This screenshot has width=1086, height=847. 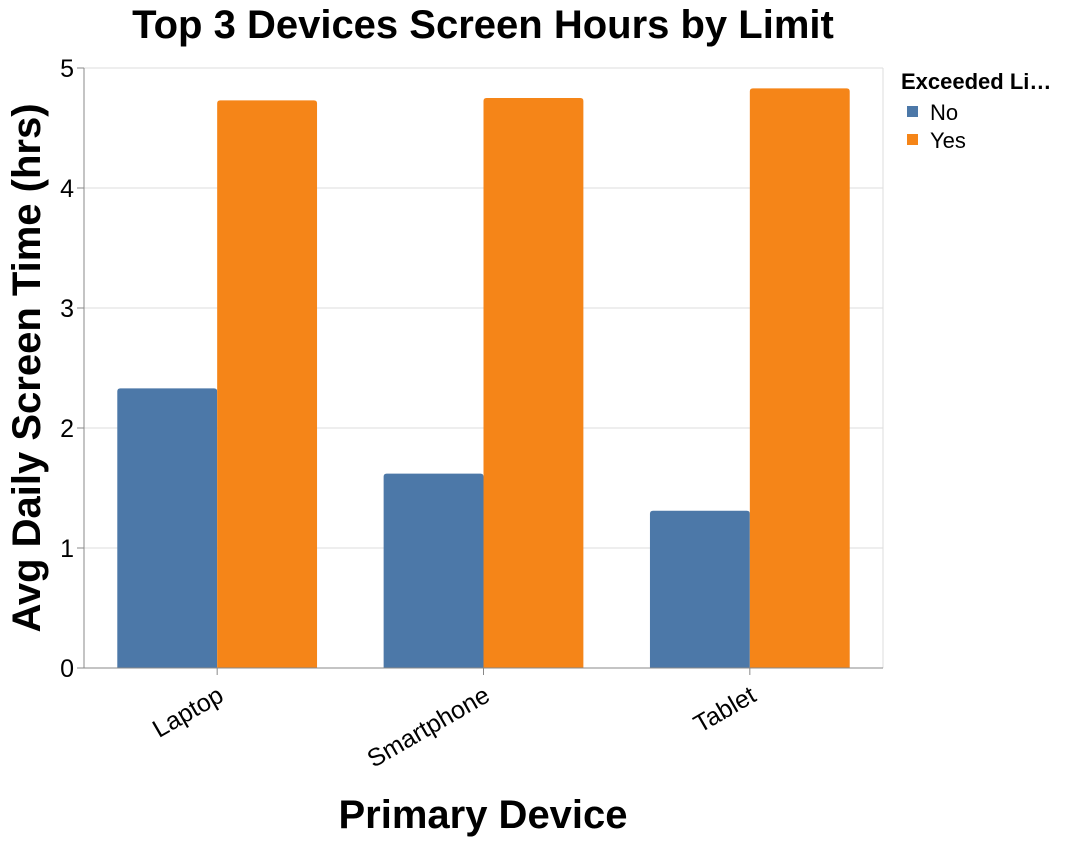 What do you see at coordinates (188, 712) in the screenshot?
I see `x-tick-label: Laptop` at bounding box center [188, 712].